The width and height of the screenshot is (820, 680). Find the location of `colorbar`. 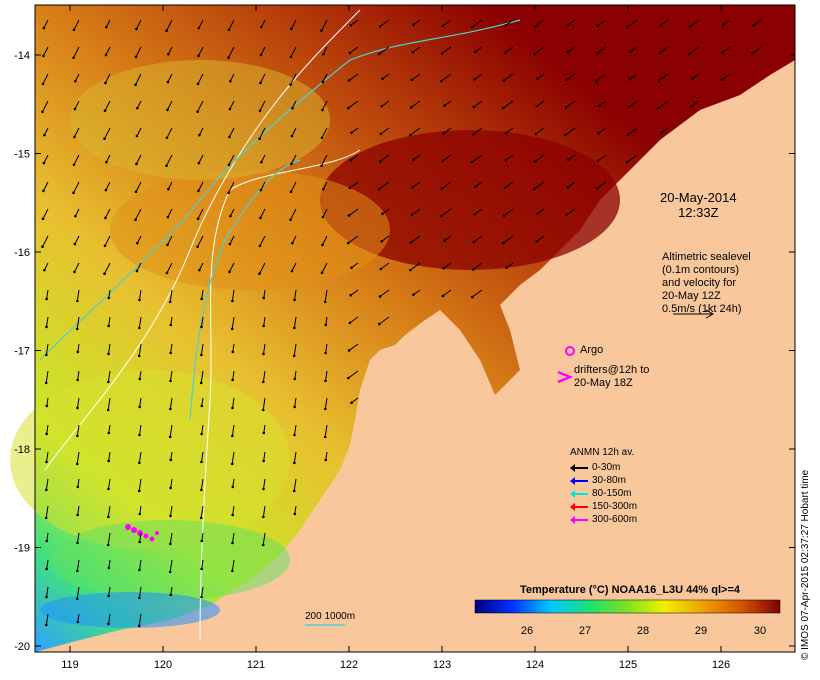

colorbar is located at coordinates (627, 606).